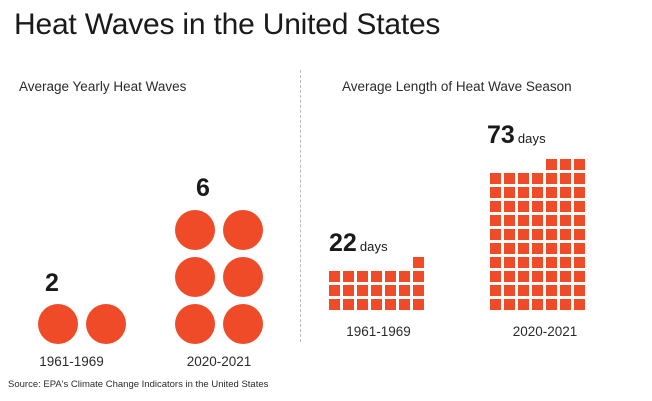 This screenshot has width=652, height=401. What do you see at coordinates (378, 331) in the screenshot?
I see `group-label-right-1961-1969: 1961-1969` at bounding box center [378, 331].